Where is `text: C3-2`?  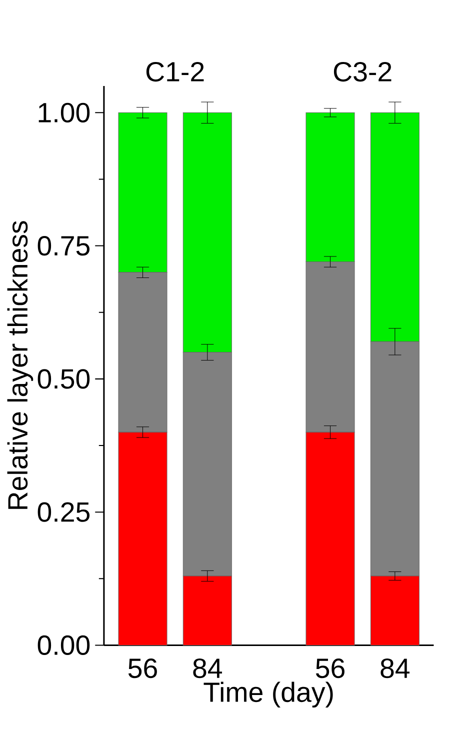 text: C3-2 is located at coordinates (363, 72).